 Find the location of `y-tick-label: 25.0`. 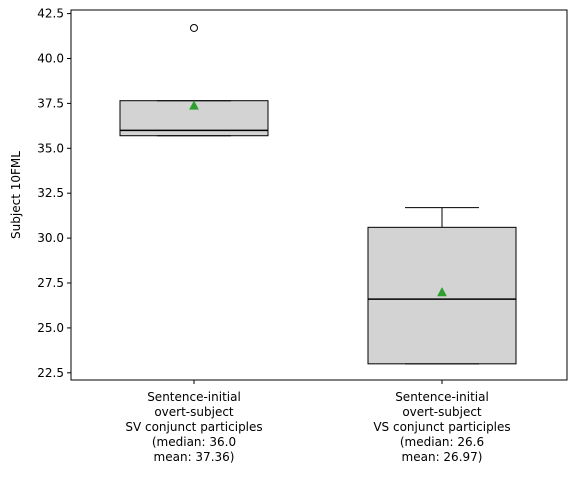

y-tick-label: 25.0 is located at coordinates (50, 328).